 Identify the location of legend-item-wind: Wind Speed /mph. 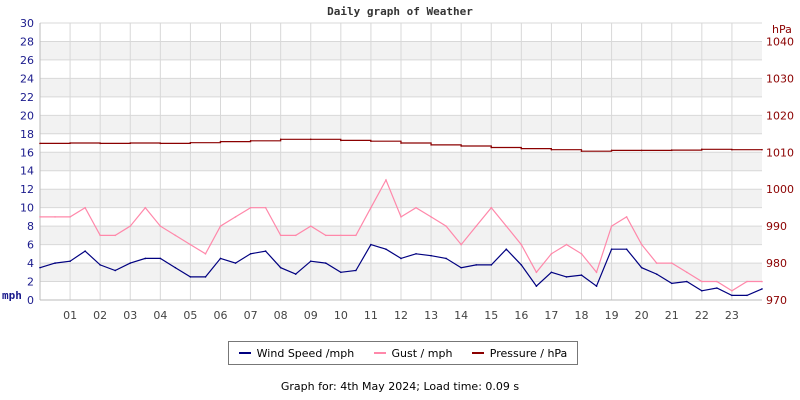
(296, 353).